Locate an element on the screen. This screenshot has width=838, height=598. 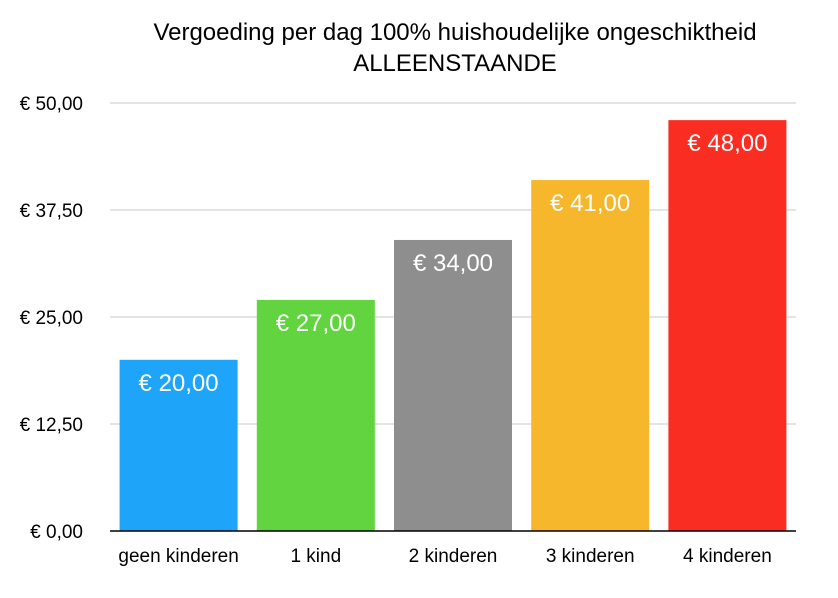
x-tick-label: 2 kinderen is located at coordinates (453, 556).